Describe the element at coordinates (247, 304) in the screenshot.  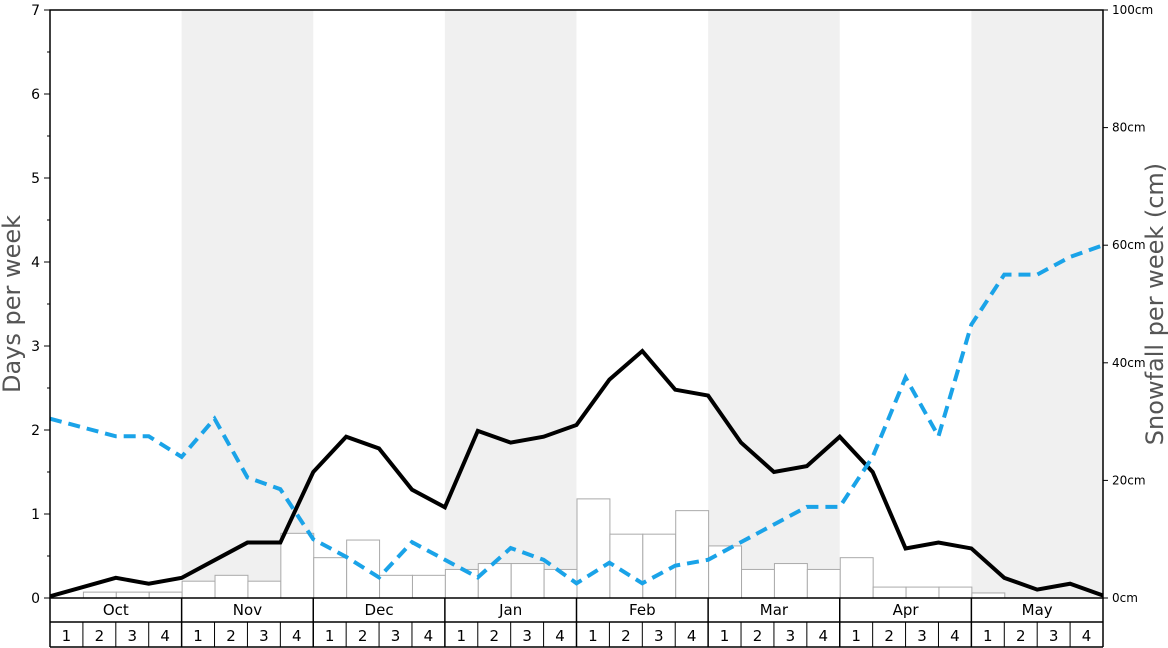
I see `shade-nov` at that location.